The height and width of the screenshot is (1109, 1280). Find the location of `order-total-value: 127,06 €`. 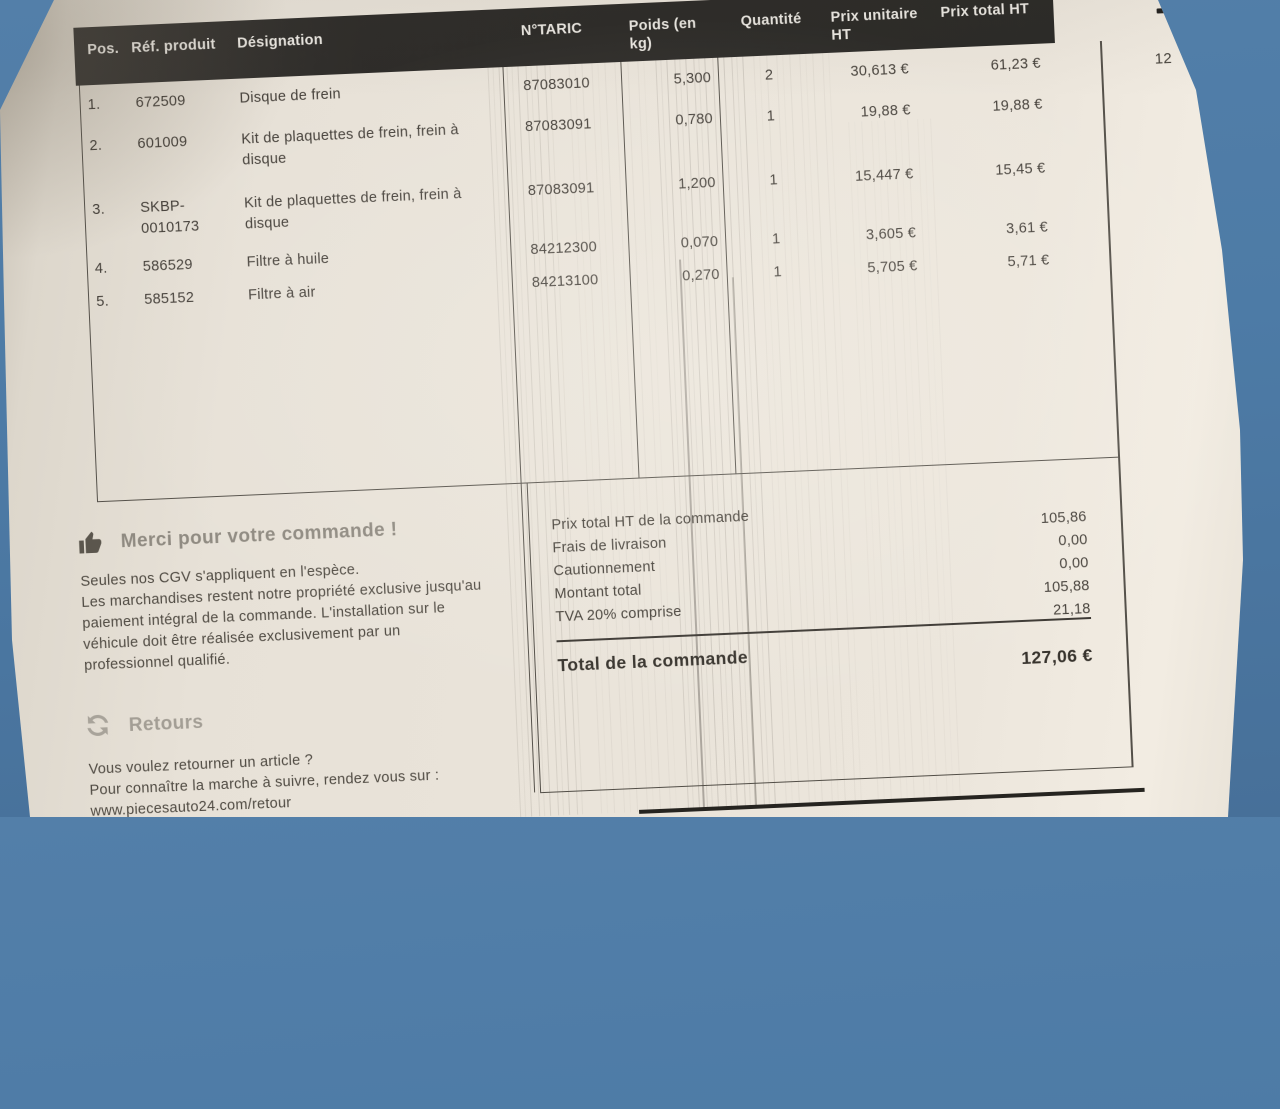

order-total-value: 127,06 € is located at coordinates (1057, 657).